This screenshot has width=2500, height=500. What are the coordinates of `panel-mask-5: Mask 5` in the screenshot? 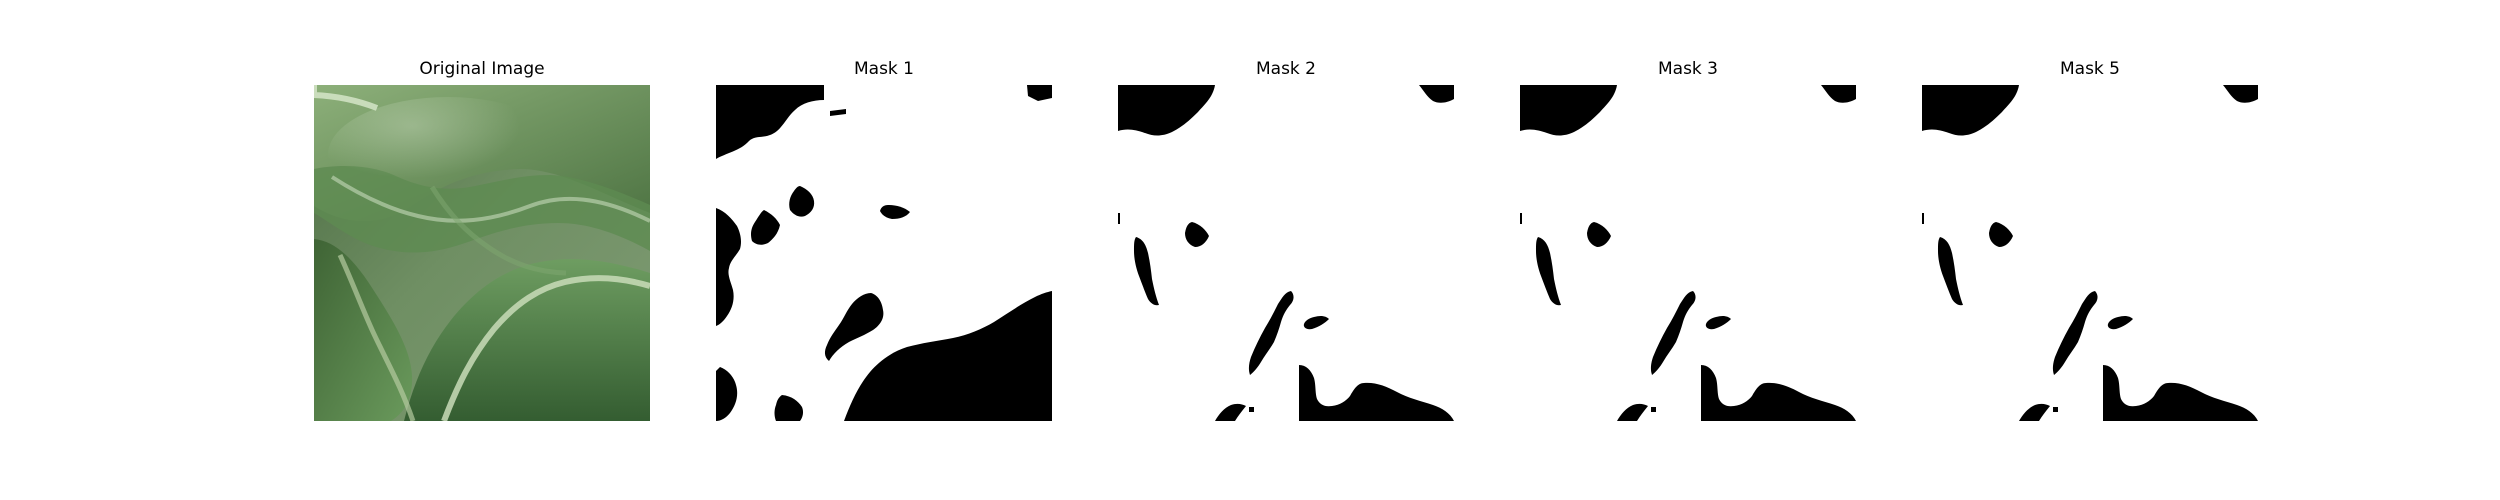 It's located at (2090, 240).